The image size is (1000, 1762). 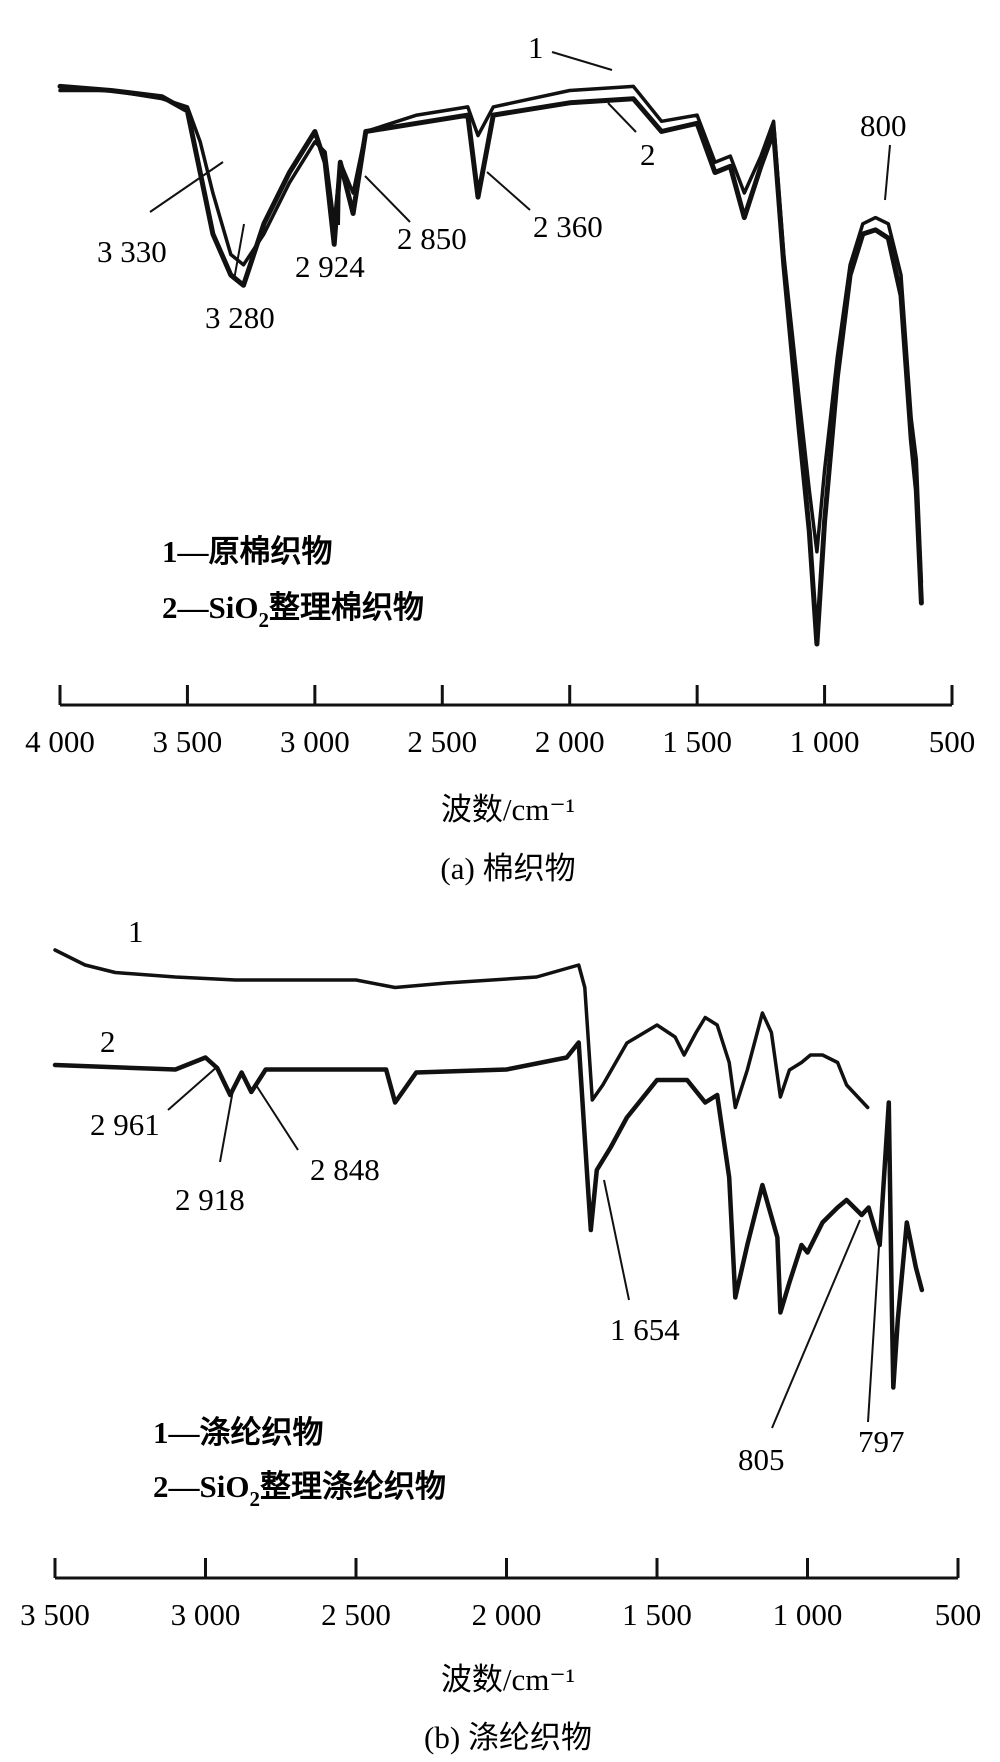 I want to click on panel-a-tick-label: 2 000, so click(x=570, y=741).